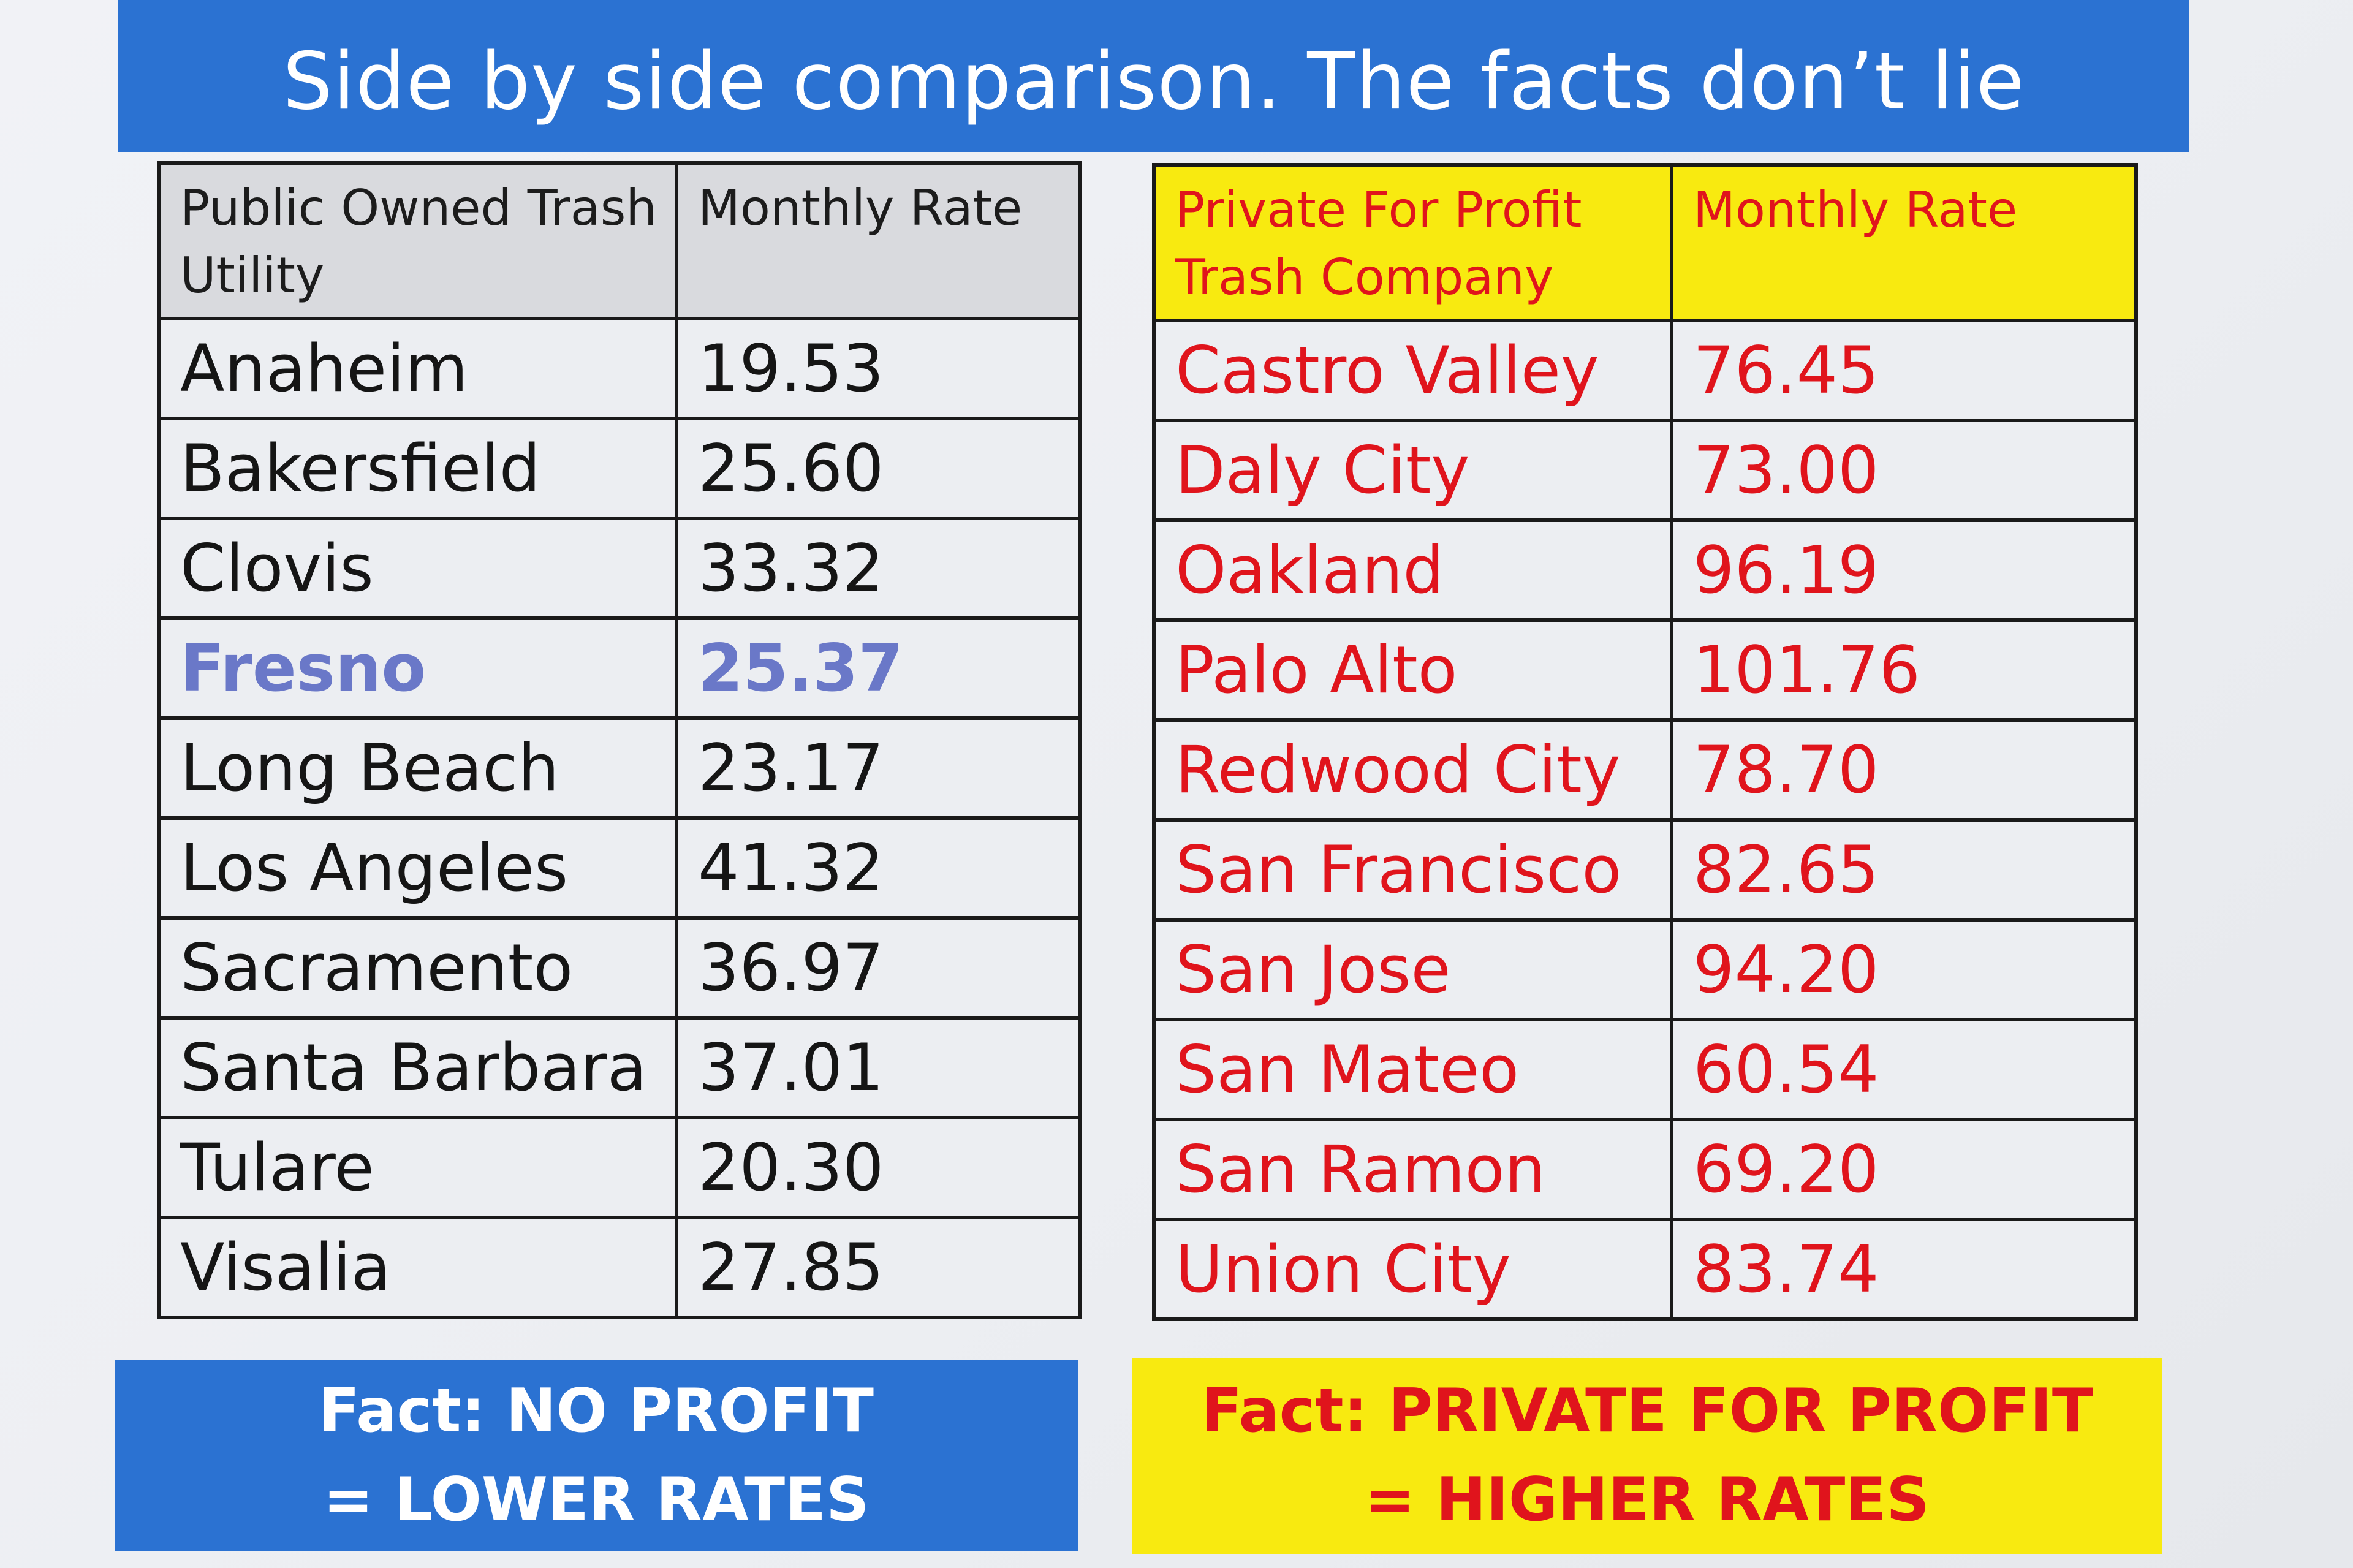 The image size is (2353, 1568). I want to click on table-row: San Jose 94.20, so click(1645, 969).